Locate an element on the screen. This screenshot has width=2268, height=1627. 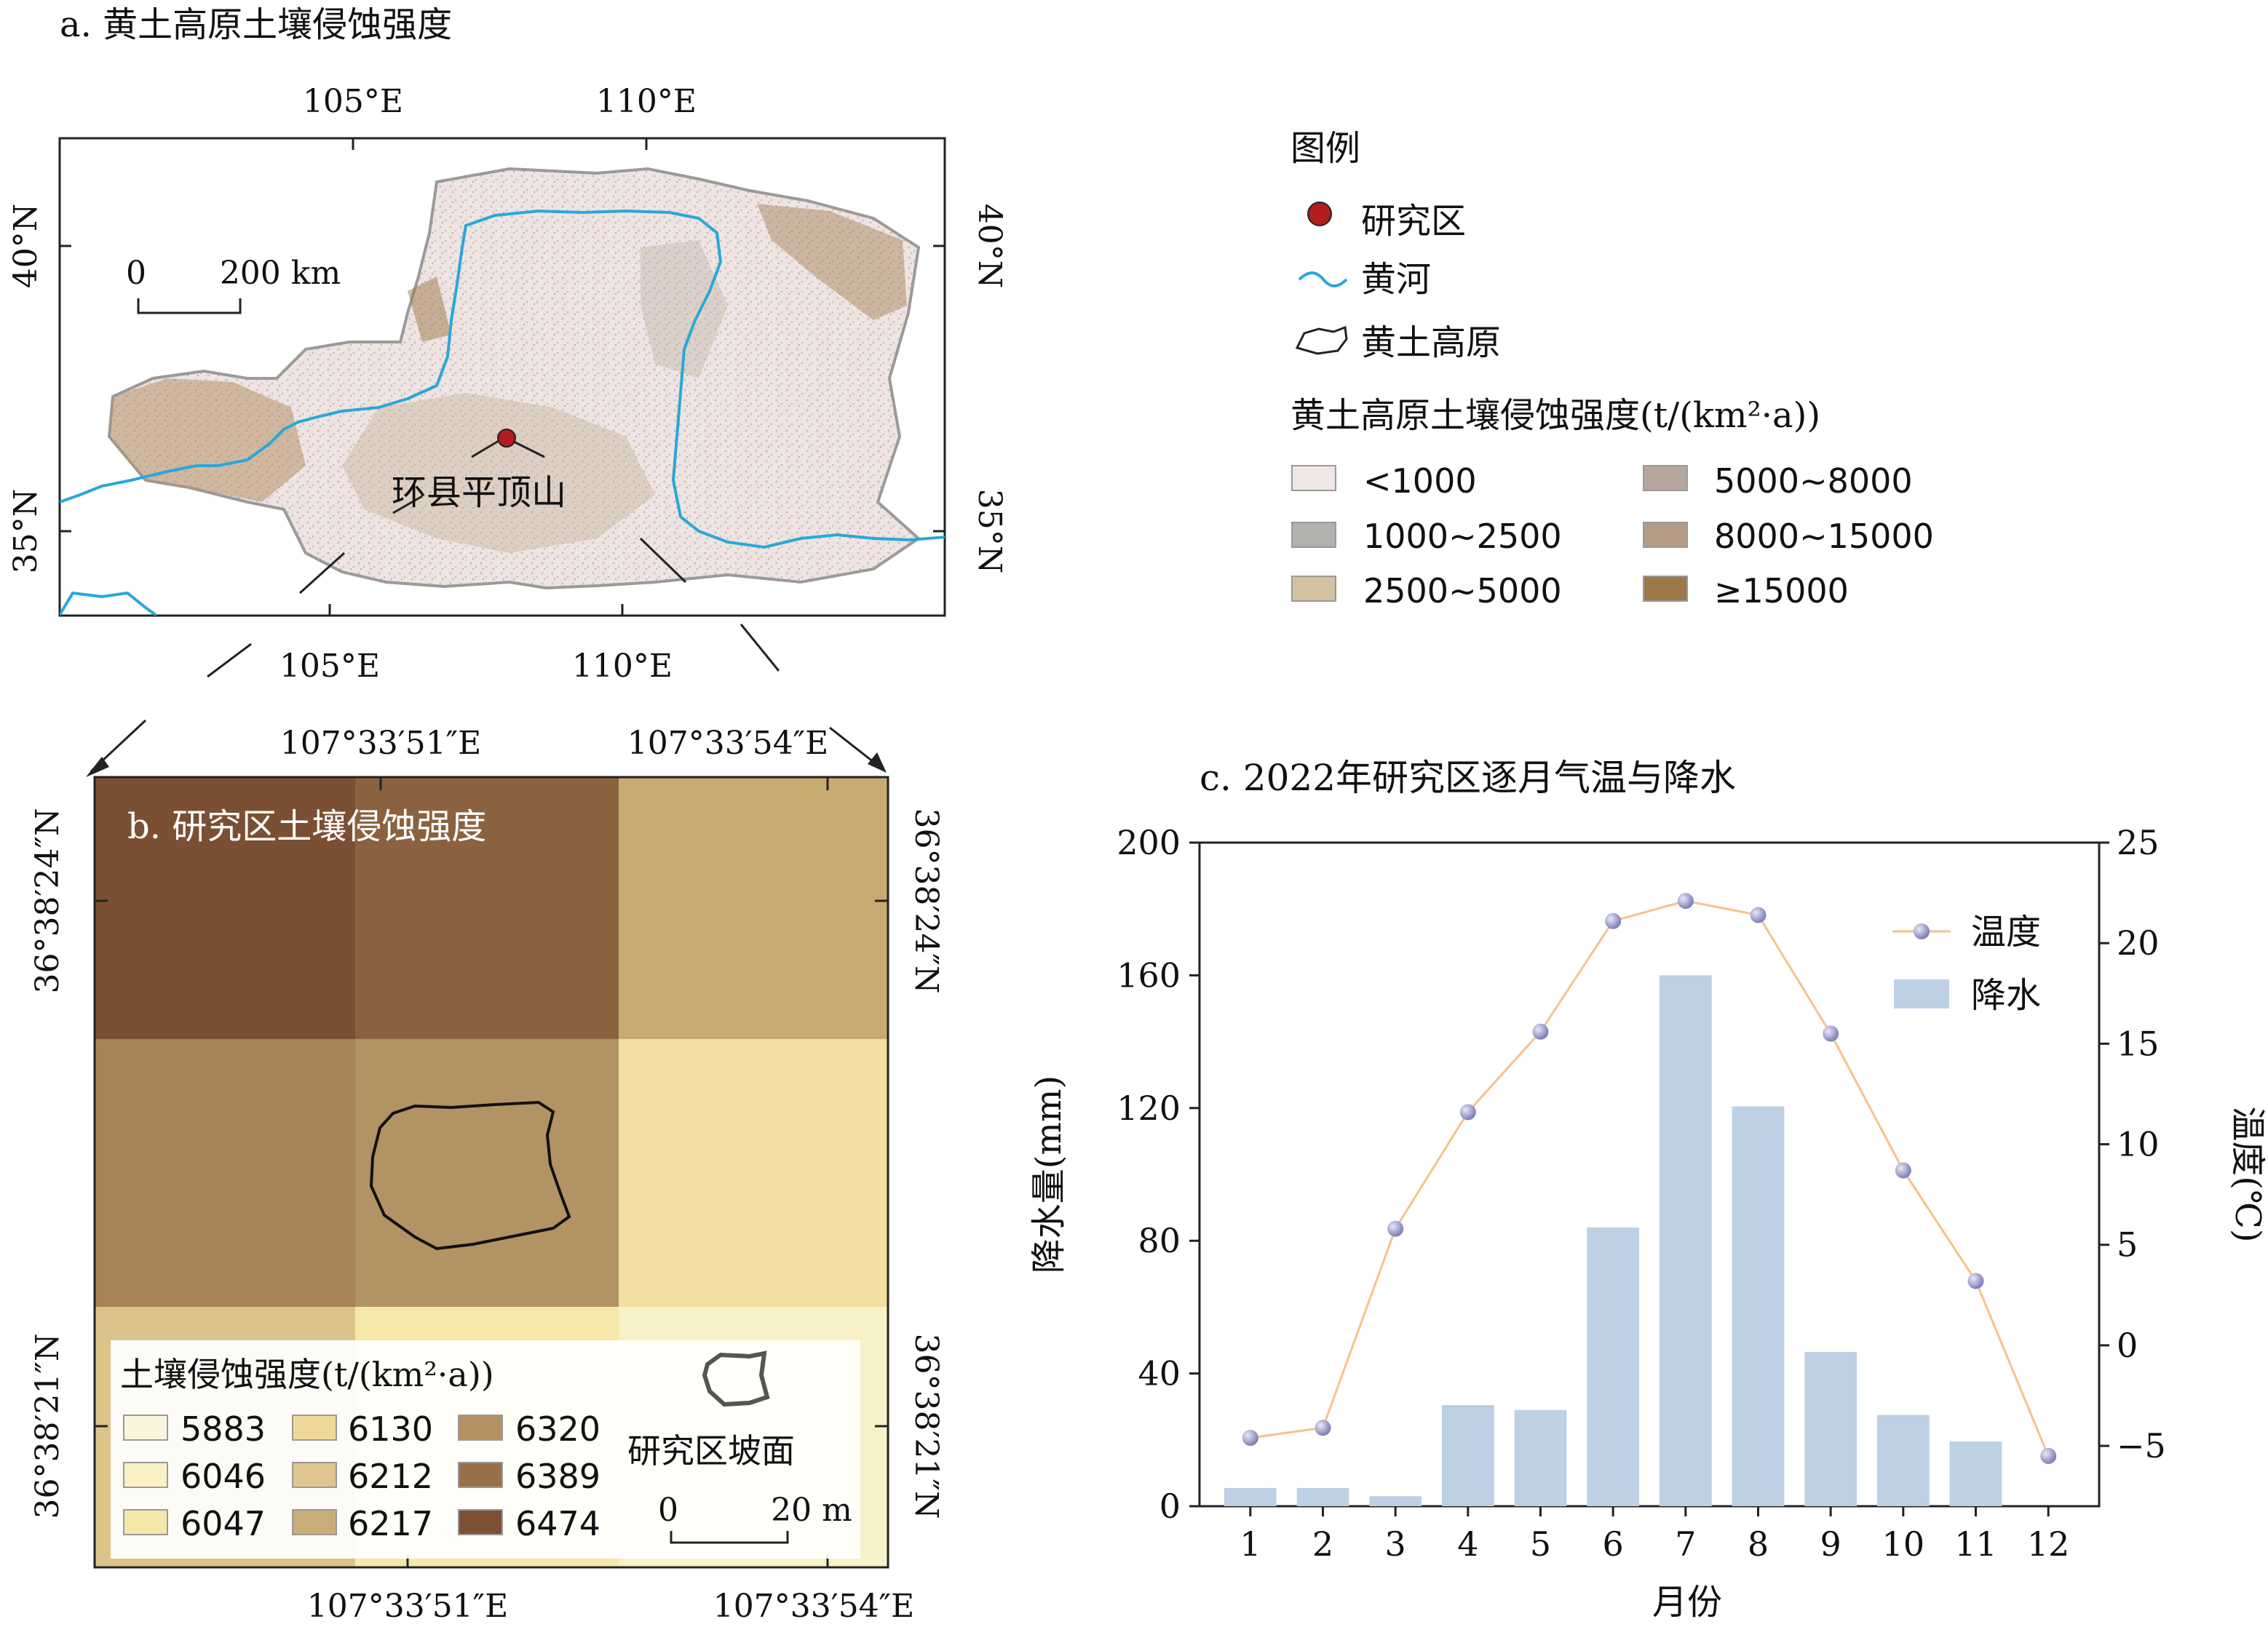
map-b-lon-label-top-51: 107°33′51″E is located at coordinates (381, 743).